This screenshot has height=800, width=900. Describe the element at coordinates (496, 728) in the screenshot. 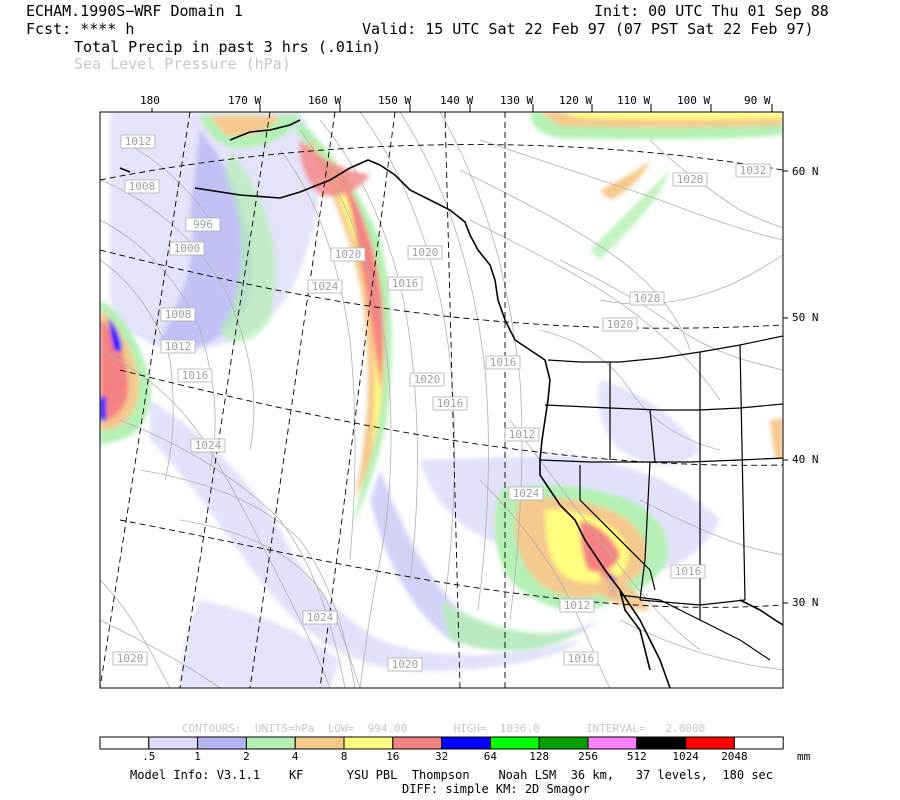

I see `contour-info-high: HIGH= 1036.0` at that location.